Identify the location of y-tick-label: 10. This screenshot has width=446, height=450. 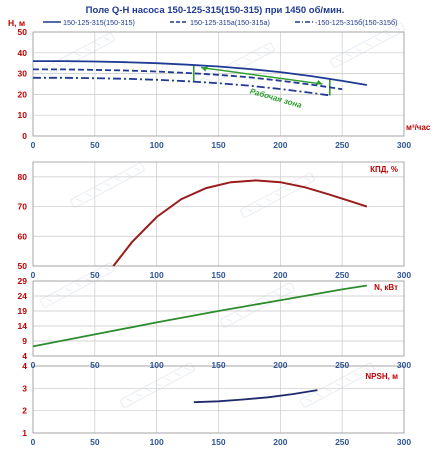
(23, 115).